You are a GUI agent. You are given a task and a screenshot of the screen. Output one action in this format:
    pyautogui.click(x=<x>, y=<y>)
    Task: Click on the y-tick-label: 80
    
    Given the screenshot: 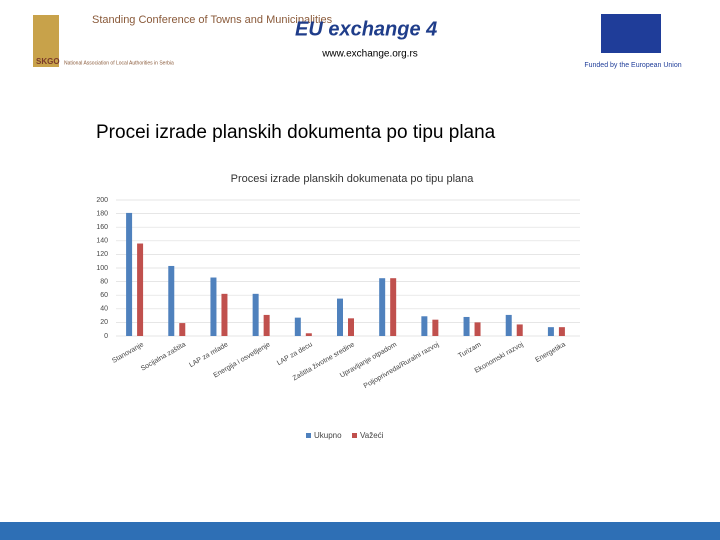 What is the action you would take?
    pyautogui.click(x=104, y=281)
    